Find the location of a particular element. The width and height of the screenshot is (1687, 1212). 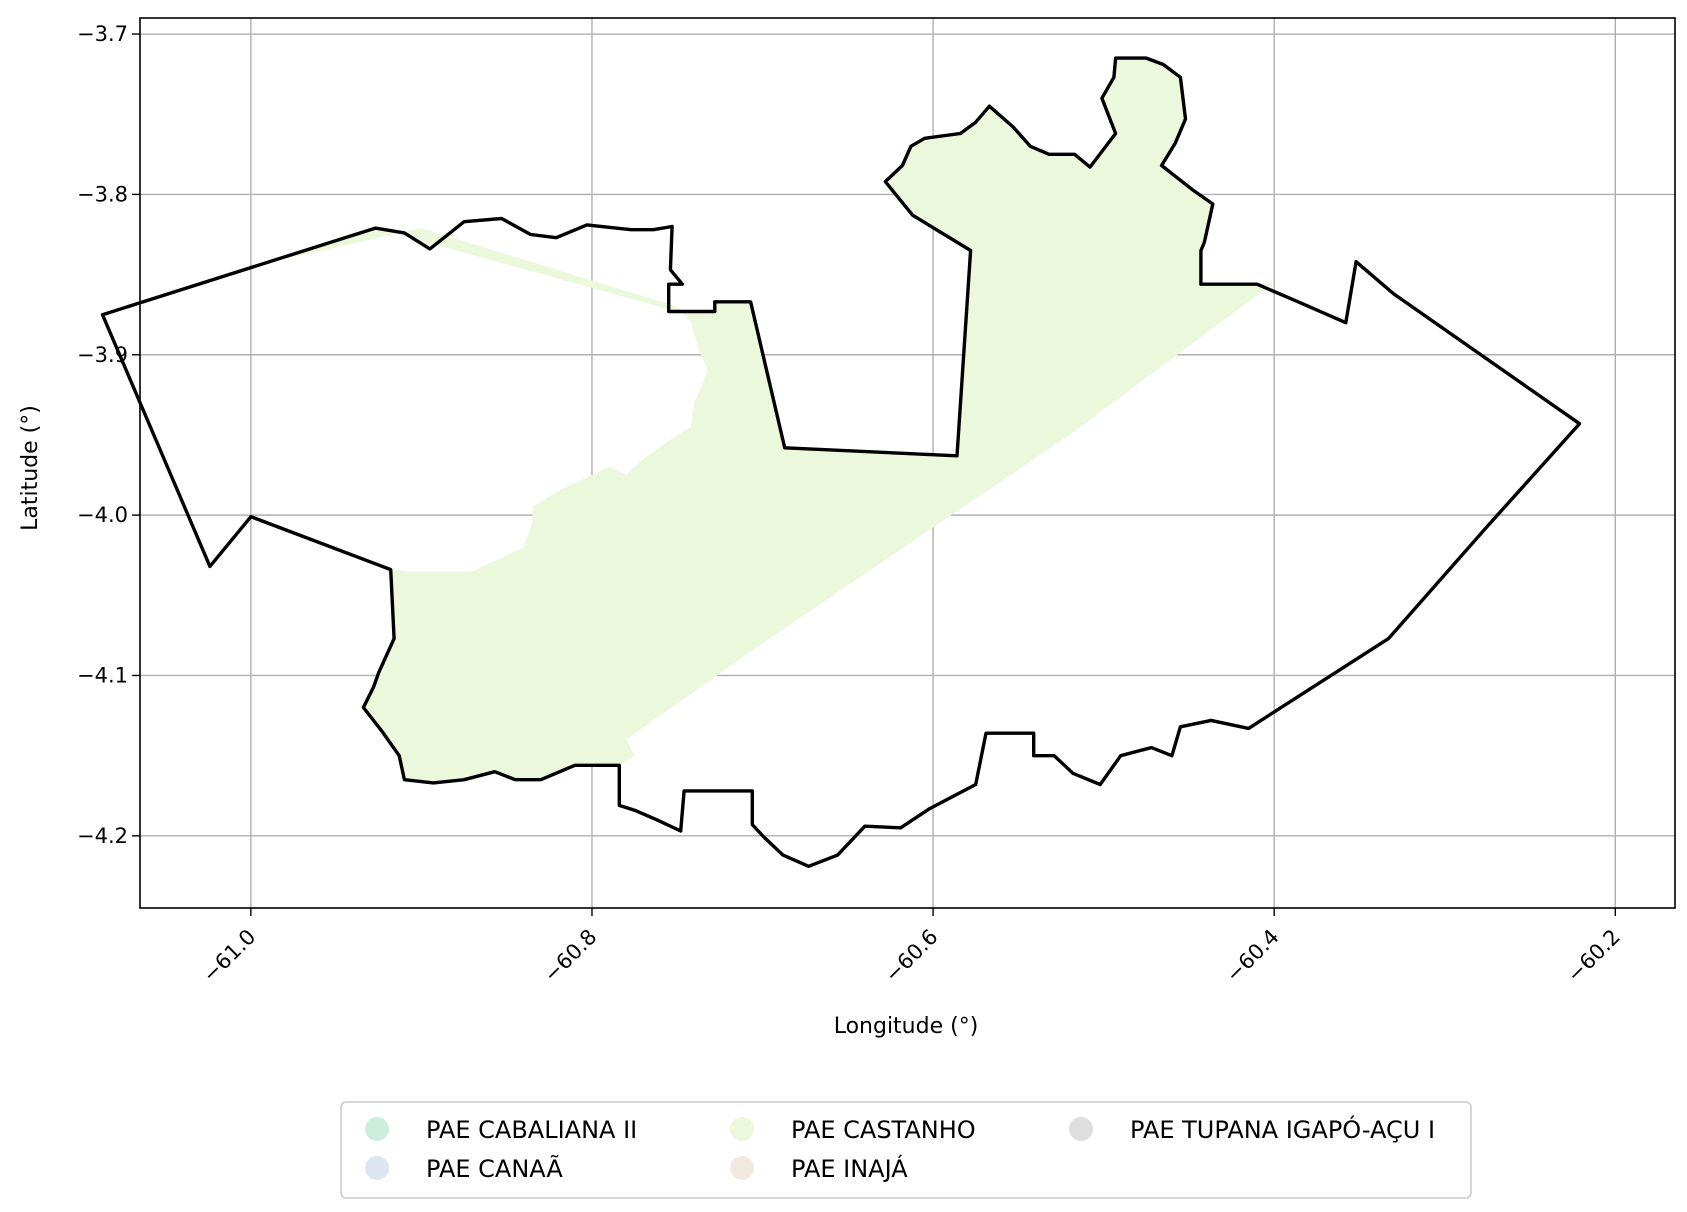

x-tick-label: −60.6 is located at coordinates (911, 956).